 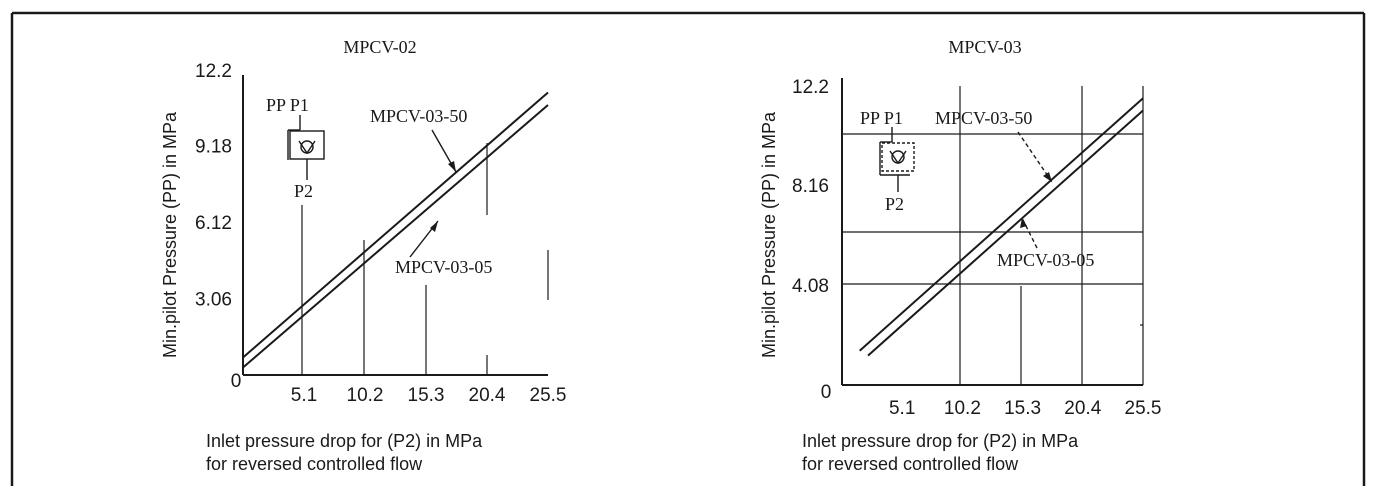 I want to click on chart-title: MPCV-03, so click(x=984, y=47).